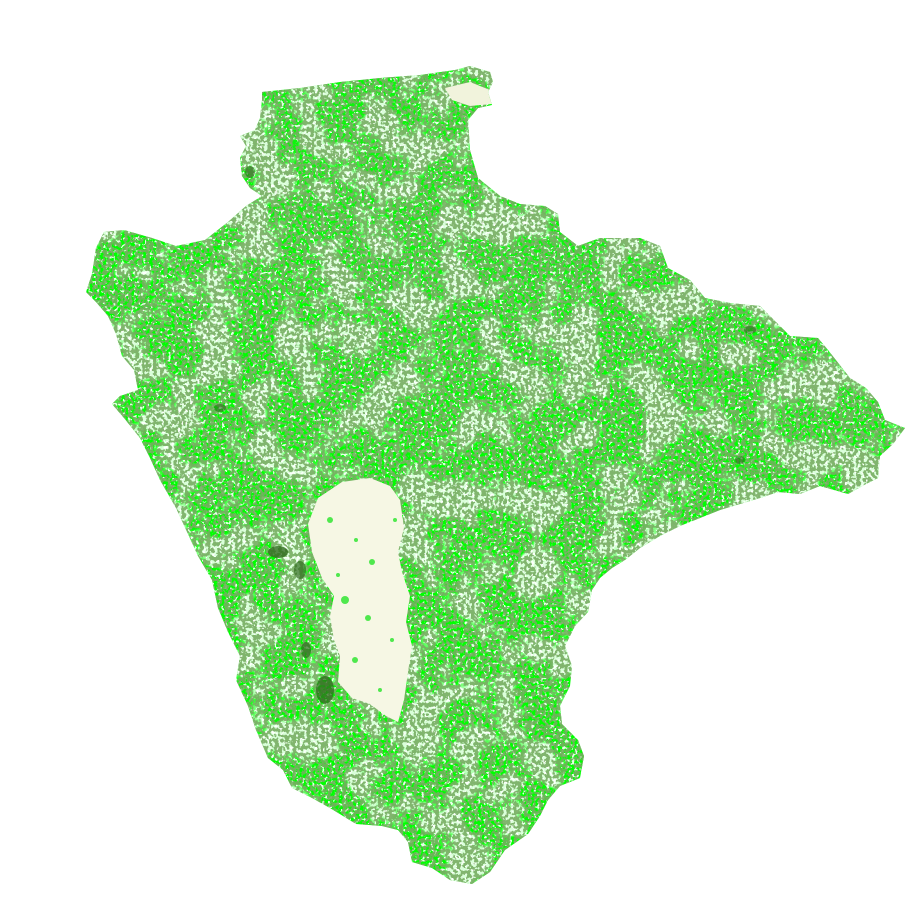  What do you see at coordinates (362, 604) in the screenshot?
I see `upland-green-speckle` at bounding box center [362, 604].